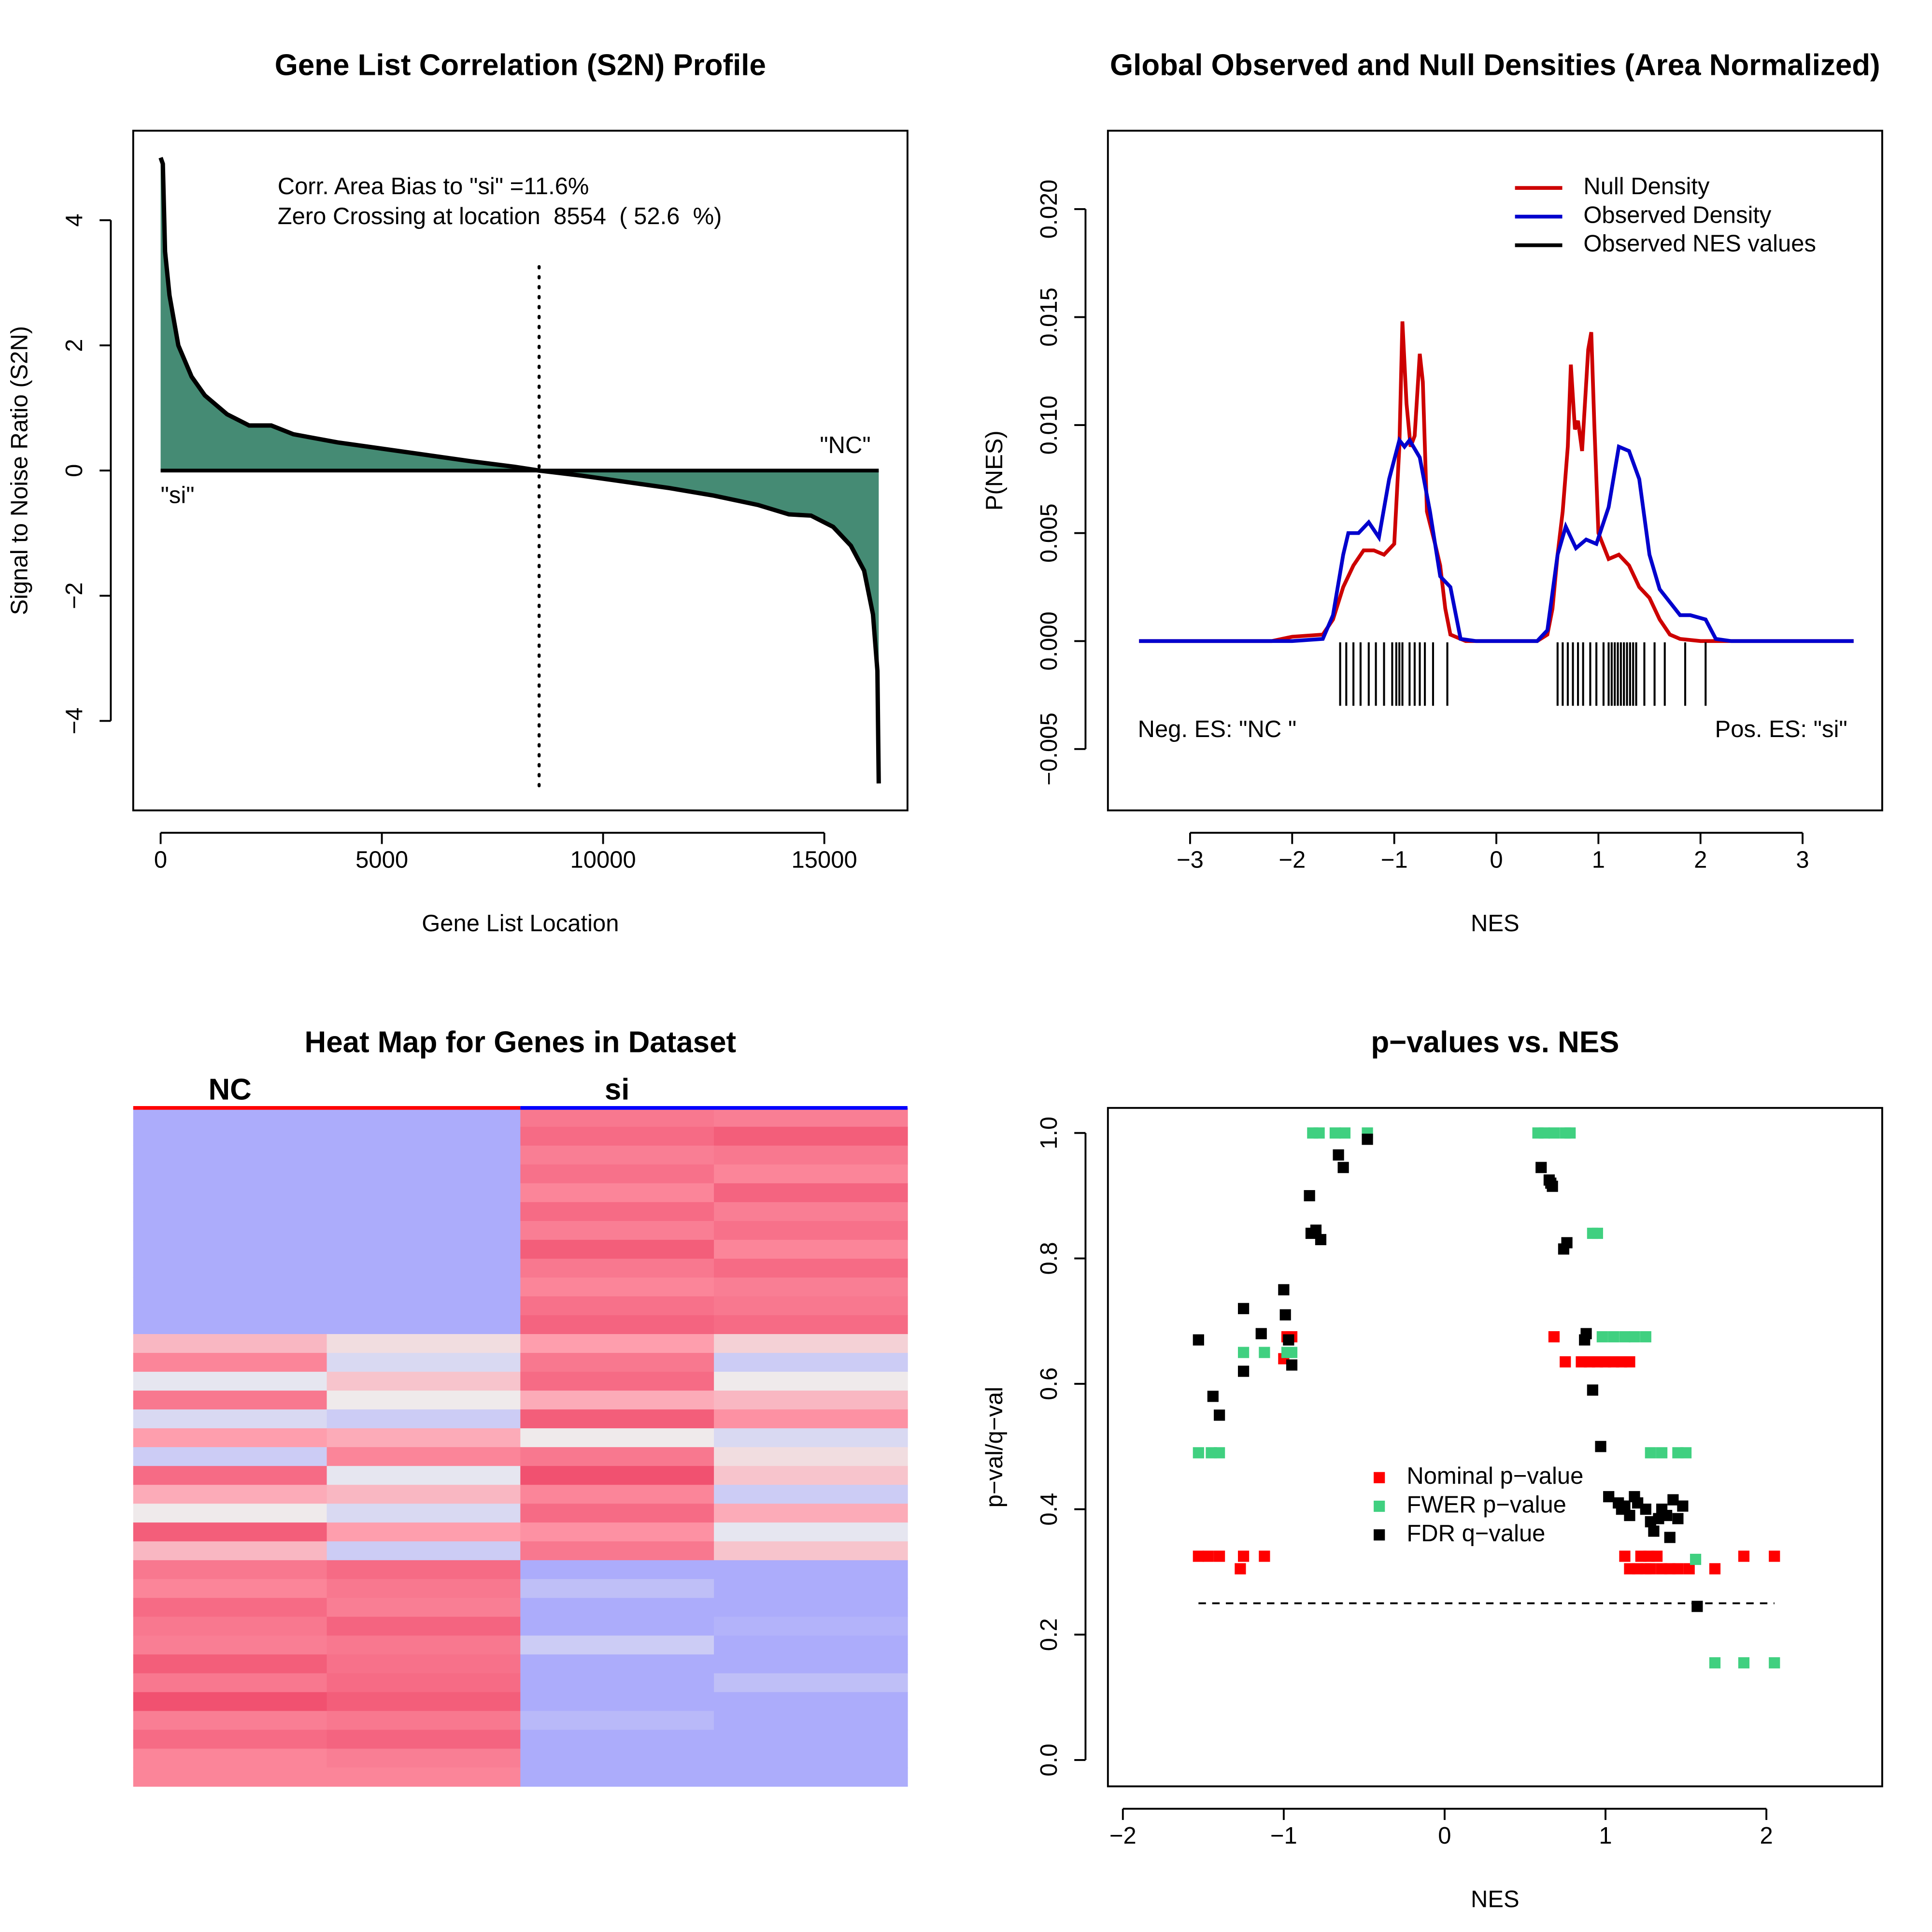  I want to click on annotation: Corr. Area Bias to "si" =11.6%, so click(433, 186).